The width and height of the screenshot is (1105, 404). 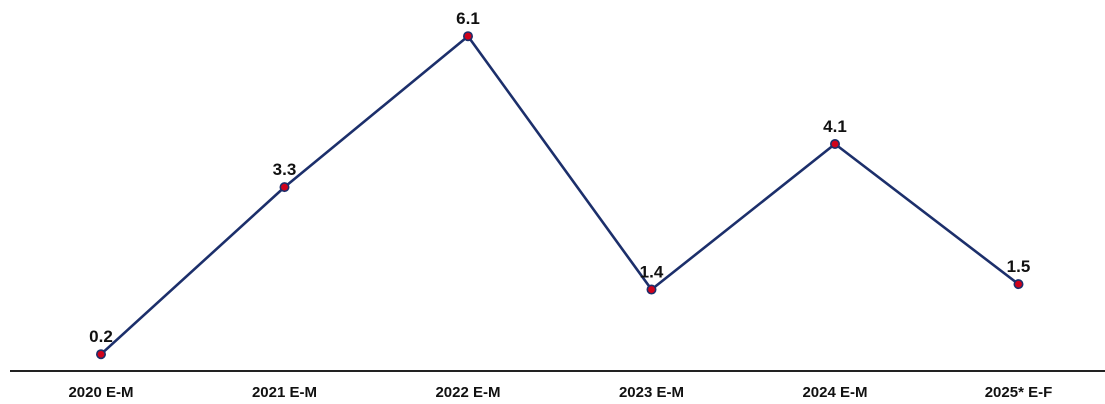 I want to click on x-tick-label: 2025* E-F, so click(x=1019, y=392).